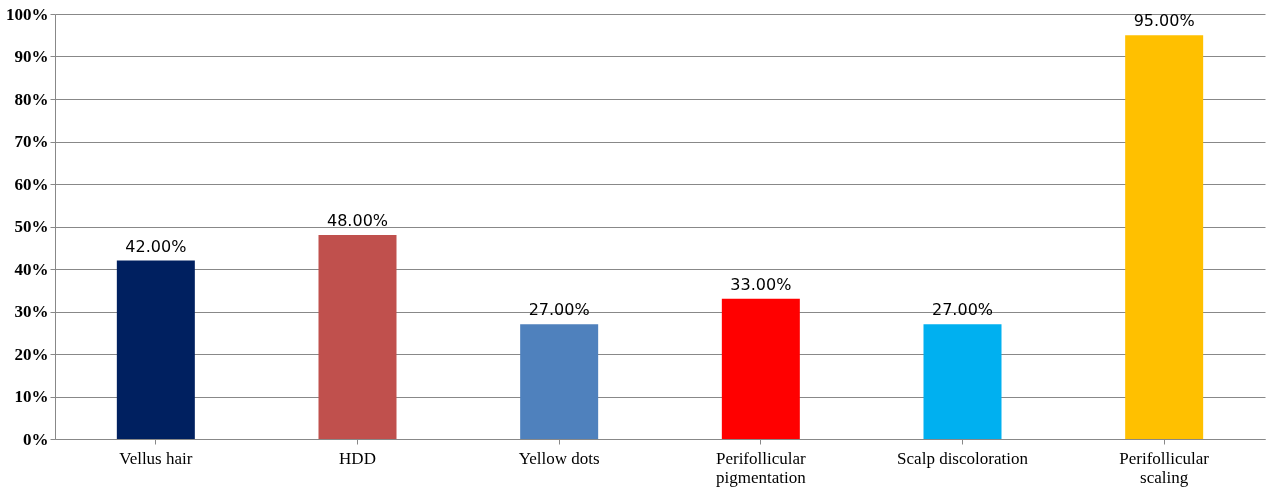 This screenshot has width=1284, height=502. Describe the element at coordinates (357, 220) in the screenshot. I see `data-label: 48.00%` at that location.